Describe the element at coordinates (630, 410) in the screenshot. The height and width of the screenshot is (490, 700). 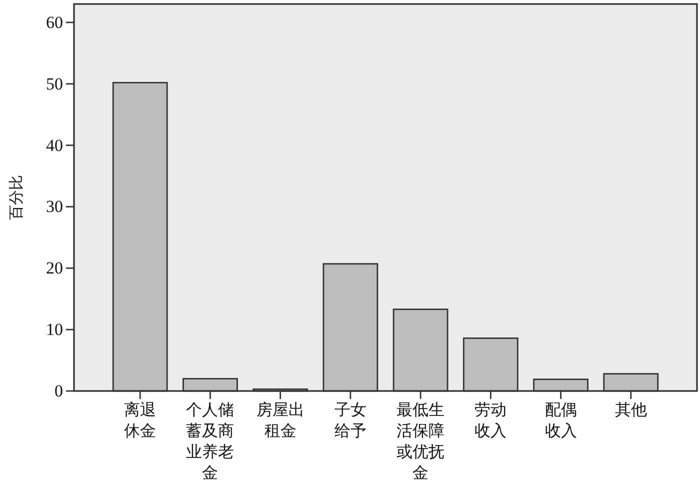
I see `x-tick-label: 其他` at that location.